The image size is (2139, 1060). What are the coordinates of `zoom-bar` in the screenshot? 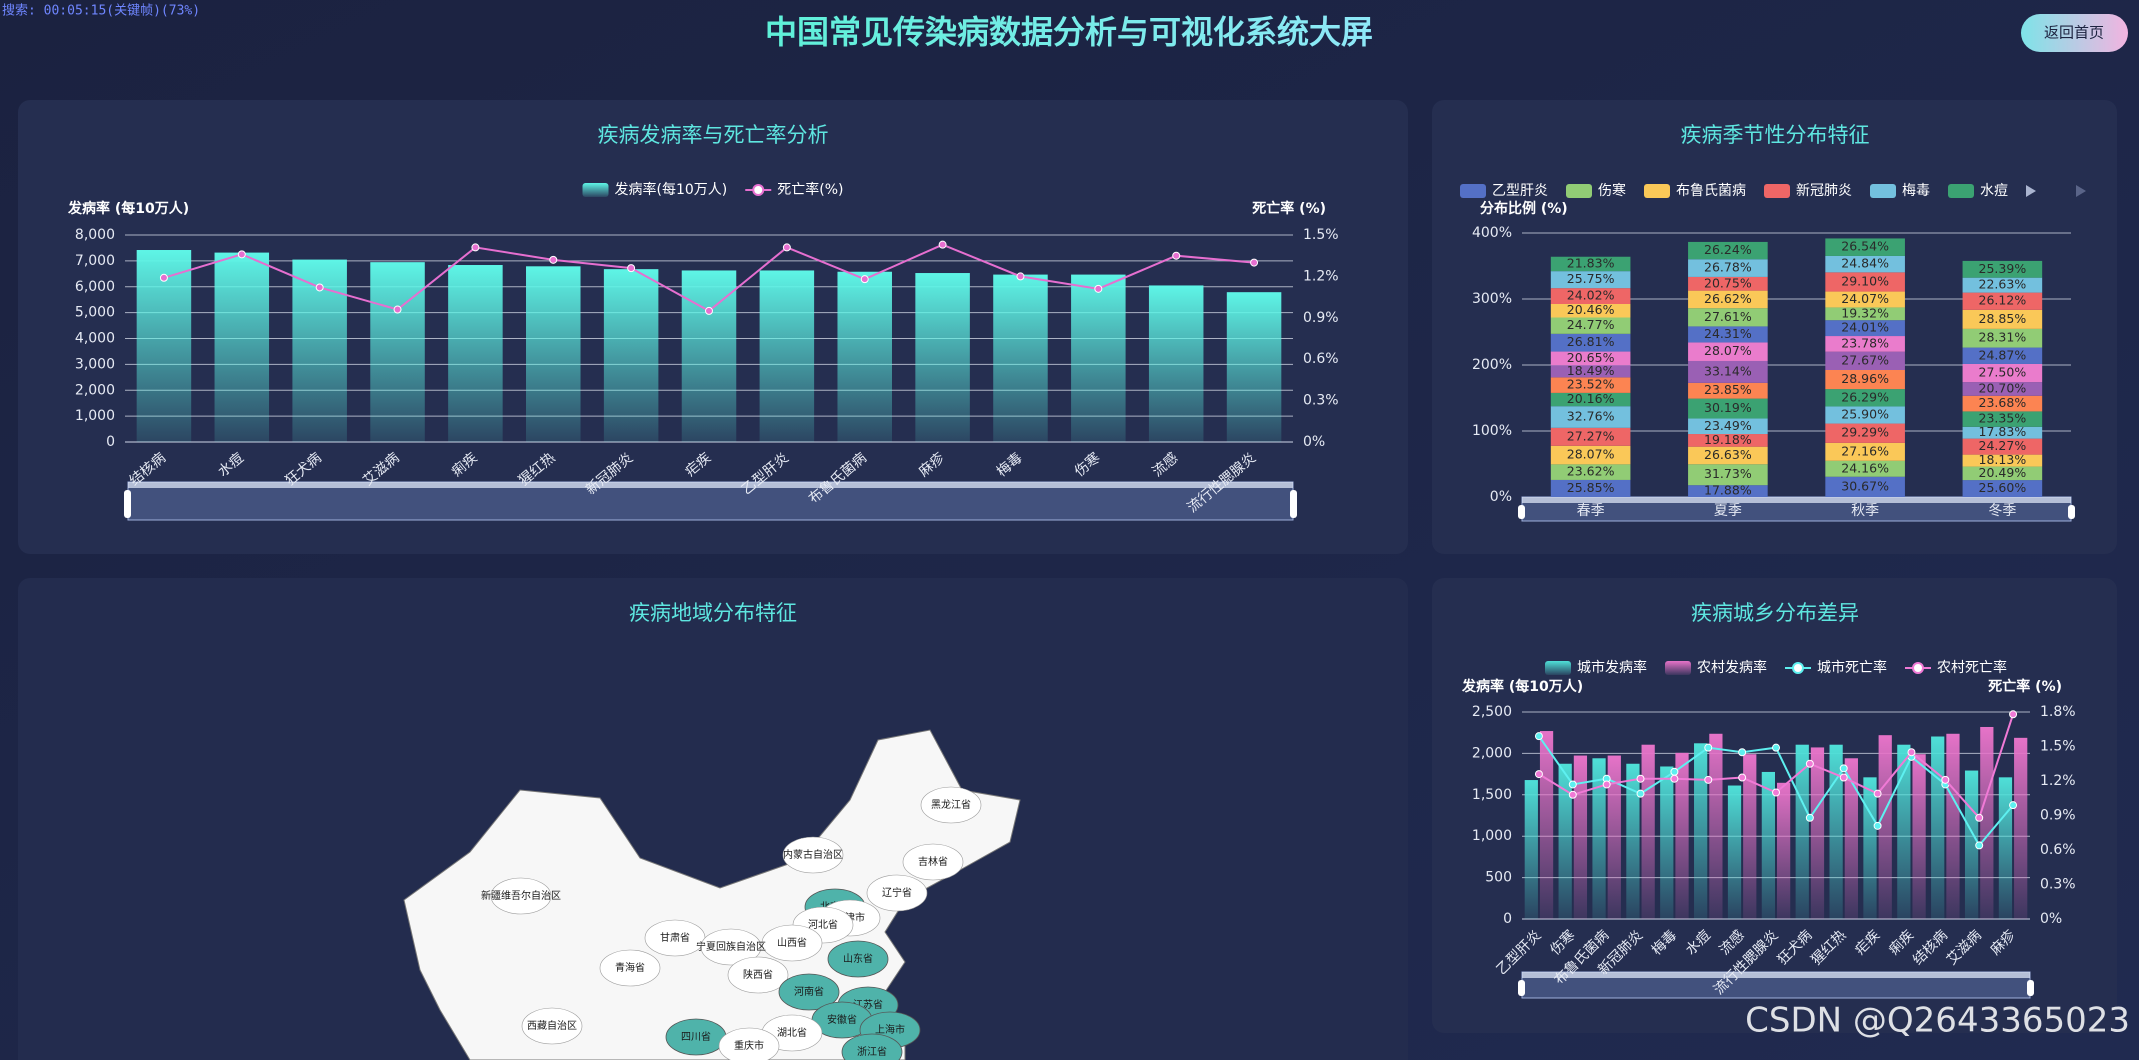 It's located at (1776, 975).